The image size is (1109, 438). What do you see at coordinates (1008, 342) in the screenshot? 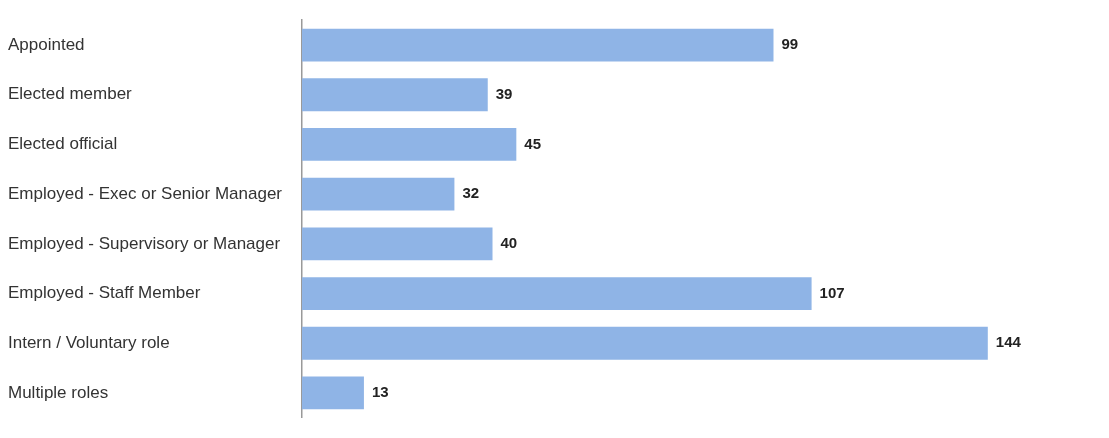
I see `data-label: 144` at bounding box center [1008, 342].